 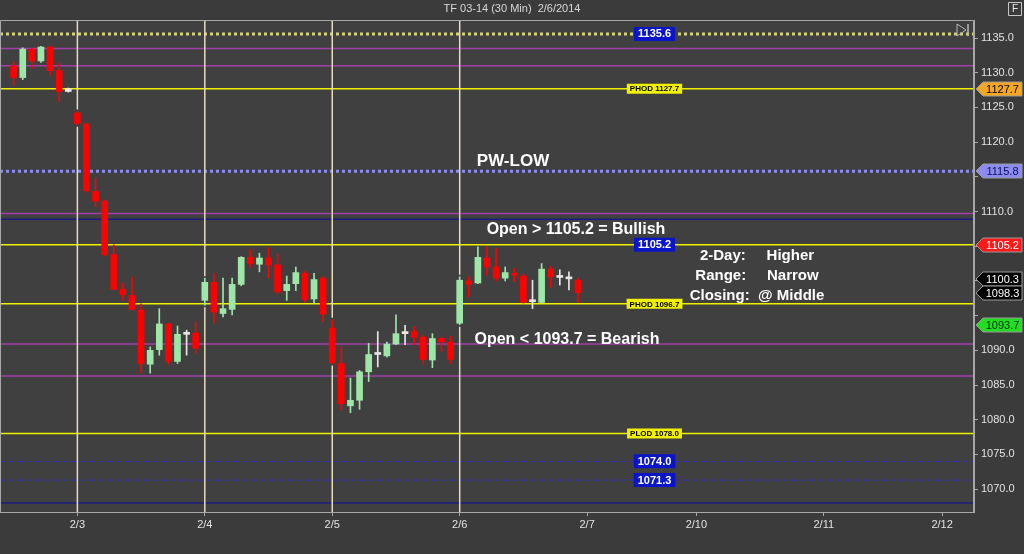 I want to click on ref-line-label: PLOD 1078.0, so click(x=655, y=434).